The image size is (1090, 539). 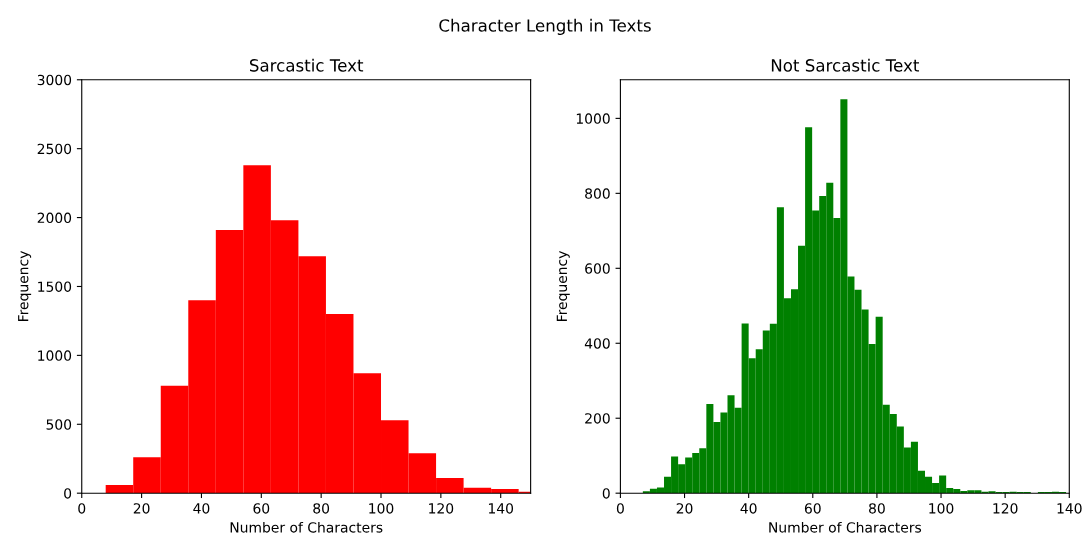 What do you see at coordinates (597, 193) in the screenshot?
I see `y-tick-label: 800` at bounding box center [597, 193].